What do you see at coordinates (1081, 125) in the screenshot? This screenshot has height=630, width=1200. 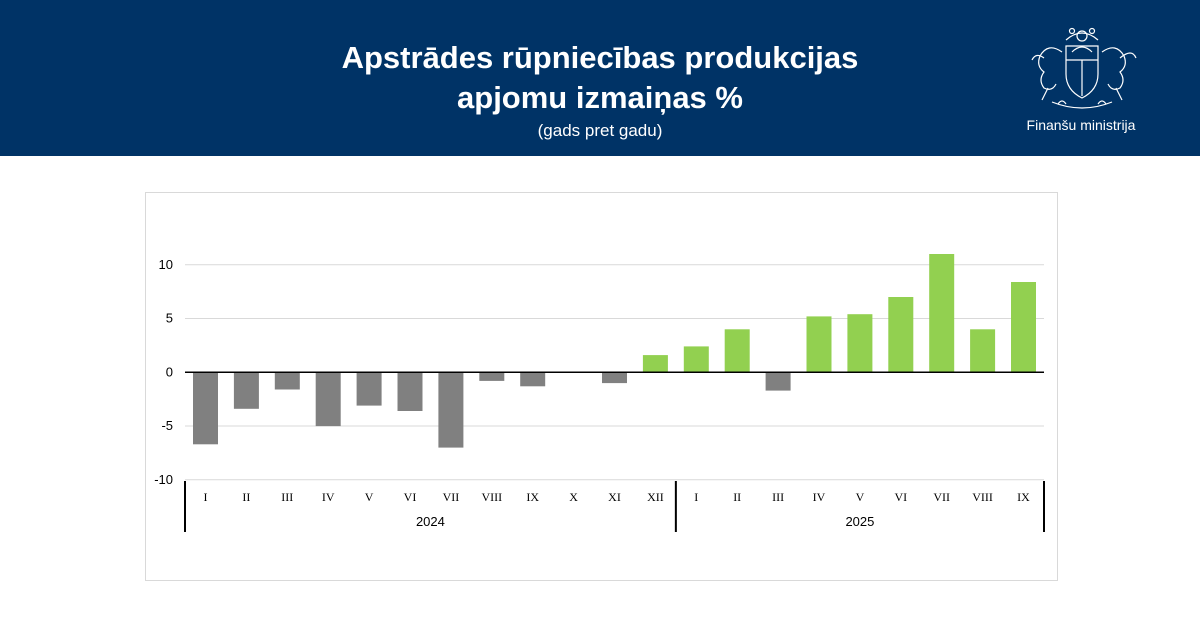 I see `ministry-name: Finanšu ministrija` at bounding box center [1081, 125].